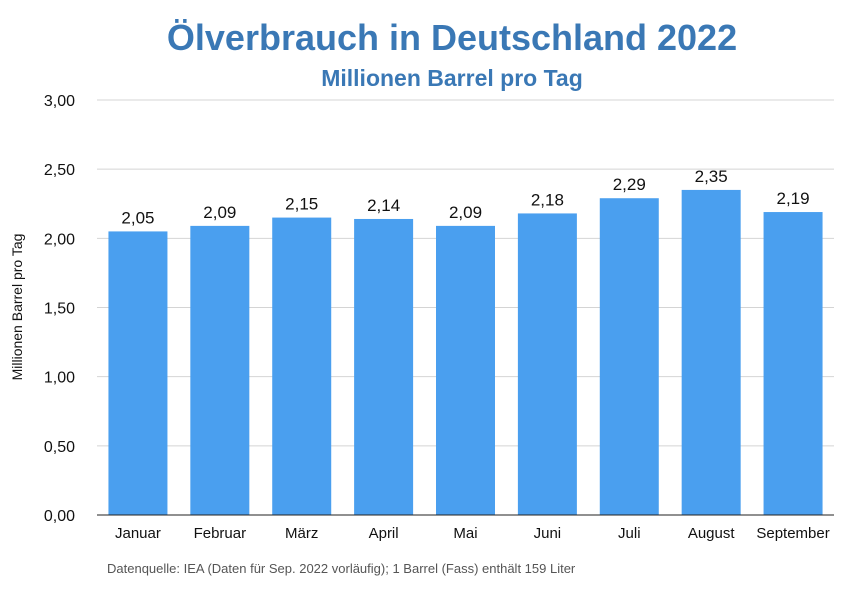 The image size is (850, 589). Describe the element at coordinates (301, 533) in the screenshot. I see `x-tick-label: März` at that location.